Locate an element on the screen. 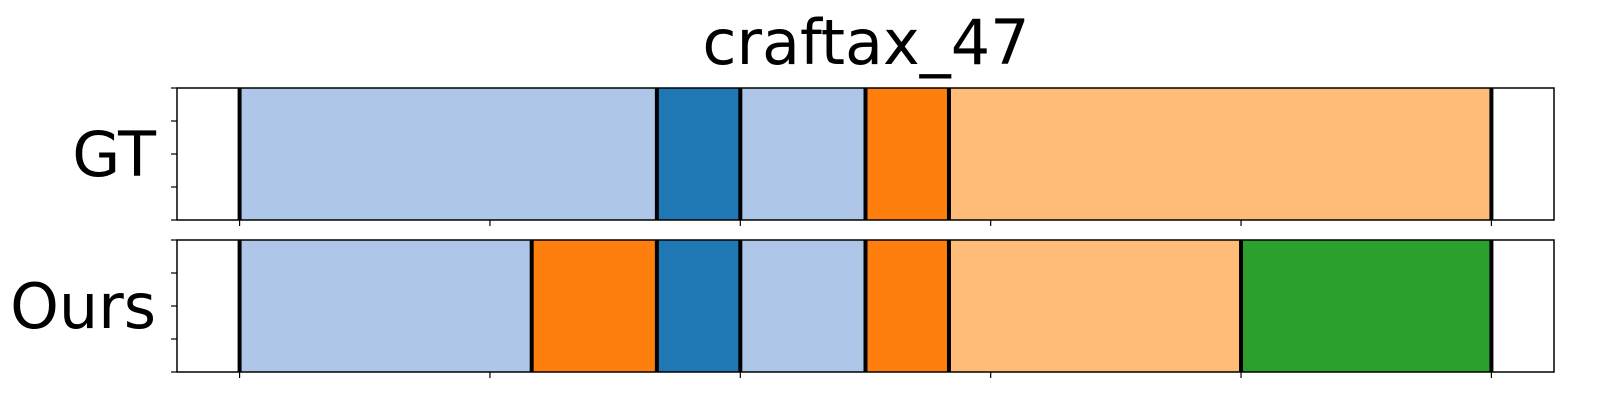 The height and width of the screenshot is (400, 1600). row-label: GT is located at coordinates (114, 154).